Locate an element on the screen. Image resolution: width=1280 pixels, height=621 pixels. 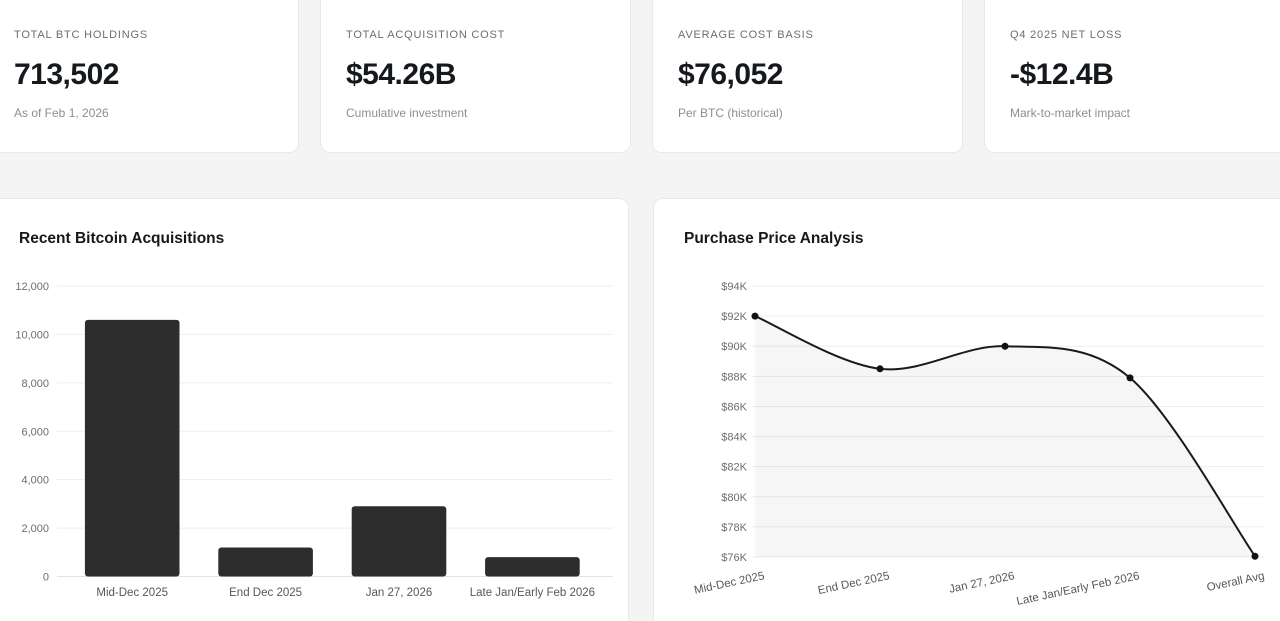
x-axis-label: Overall Avg is located at coordinates (1236, 582).